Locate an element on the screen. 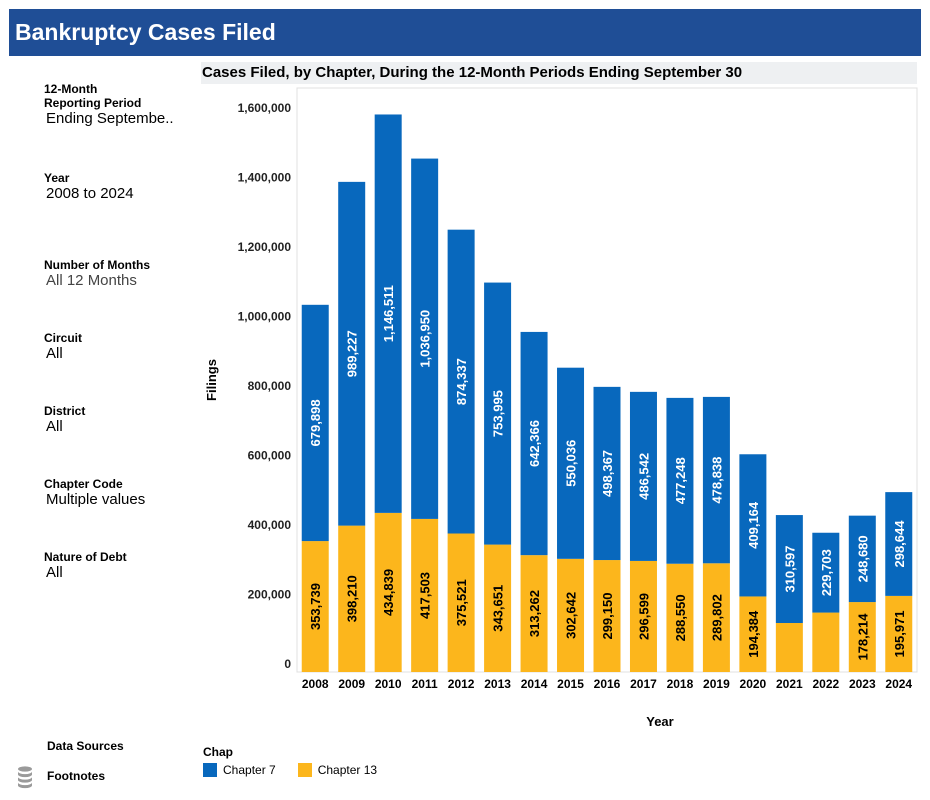 Image resolution: width=930 pixels, height=800 pixels. data-label-chapter-7: 1,036,950 is located at coordinates (425, 339).